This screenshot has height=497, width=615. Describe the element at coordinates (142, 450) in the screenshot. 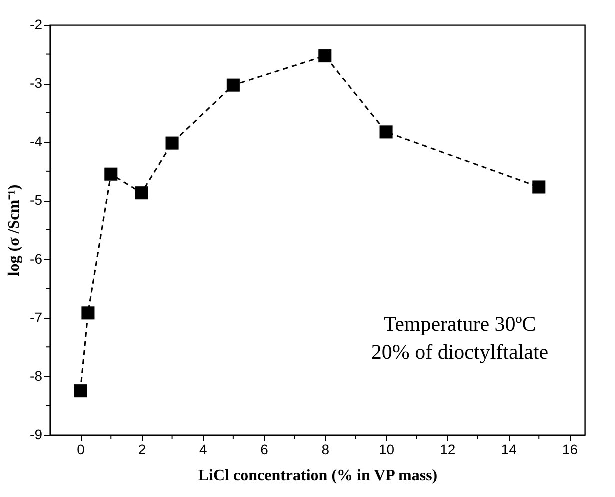

I see `x-tick-label: 2` at that location.